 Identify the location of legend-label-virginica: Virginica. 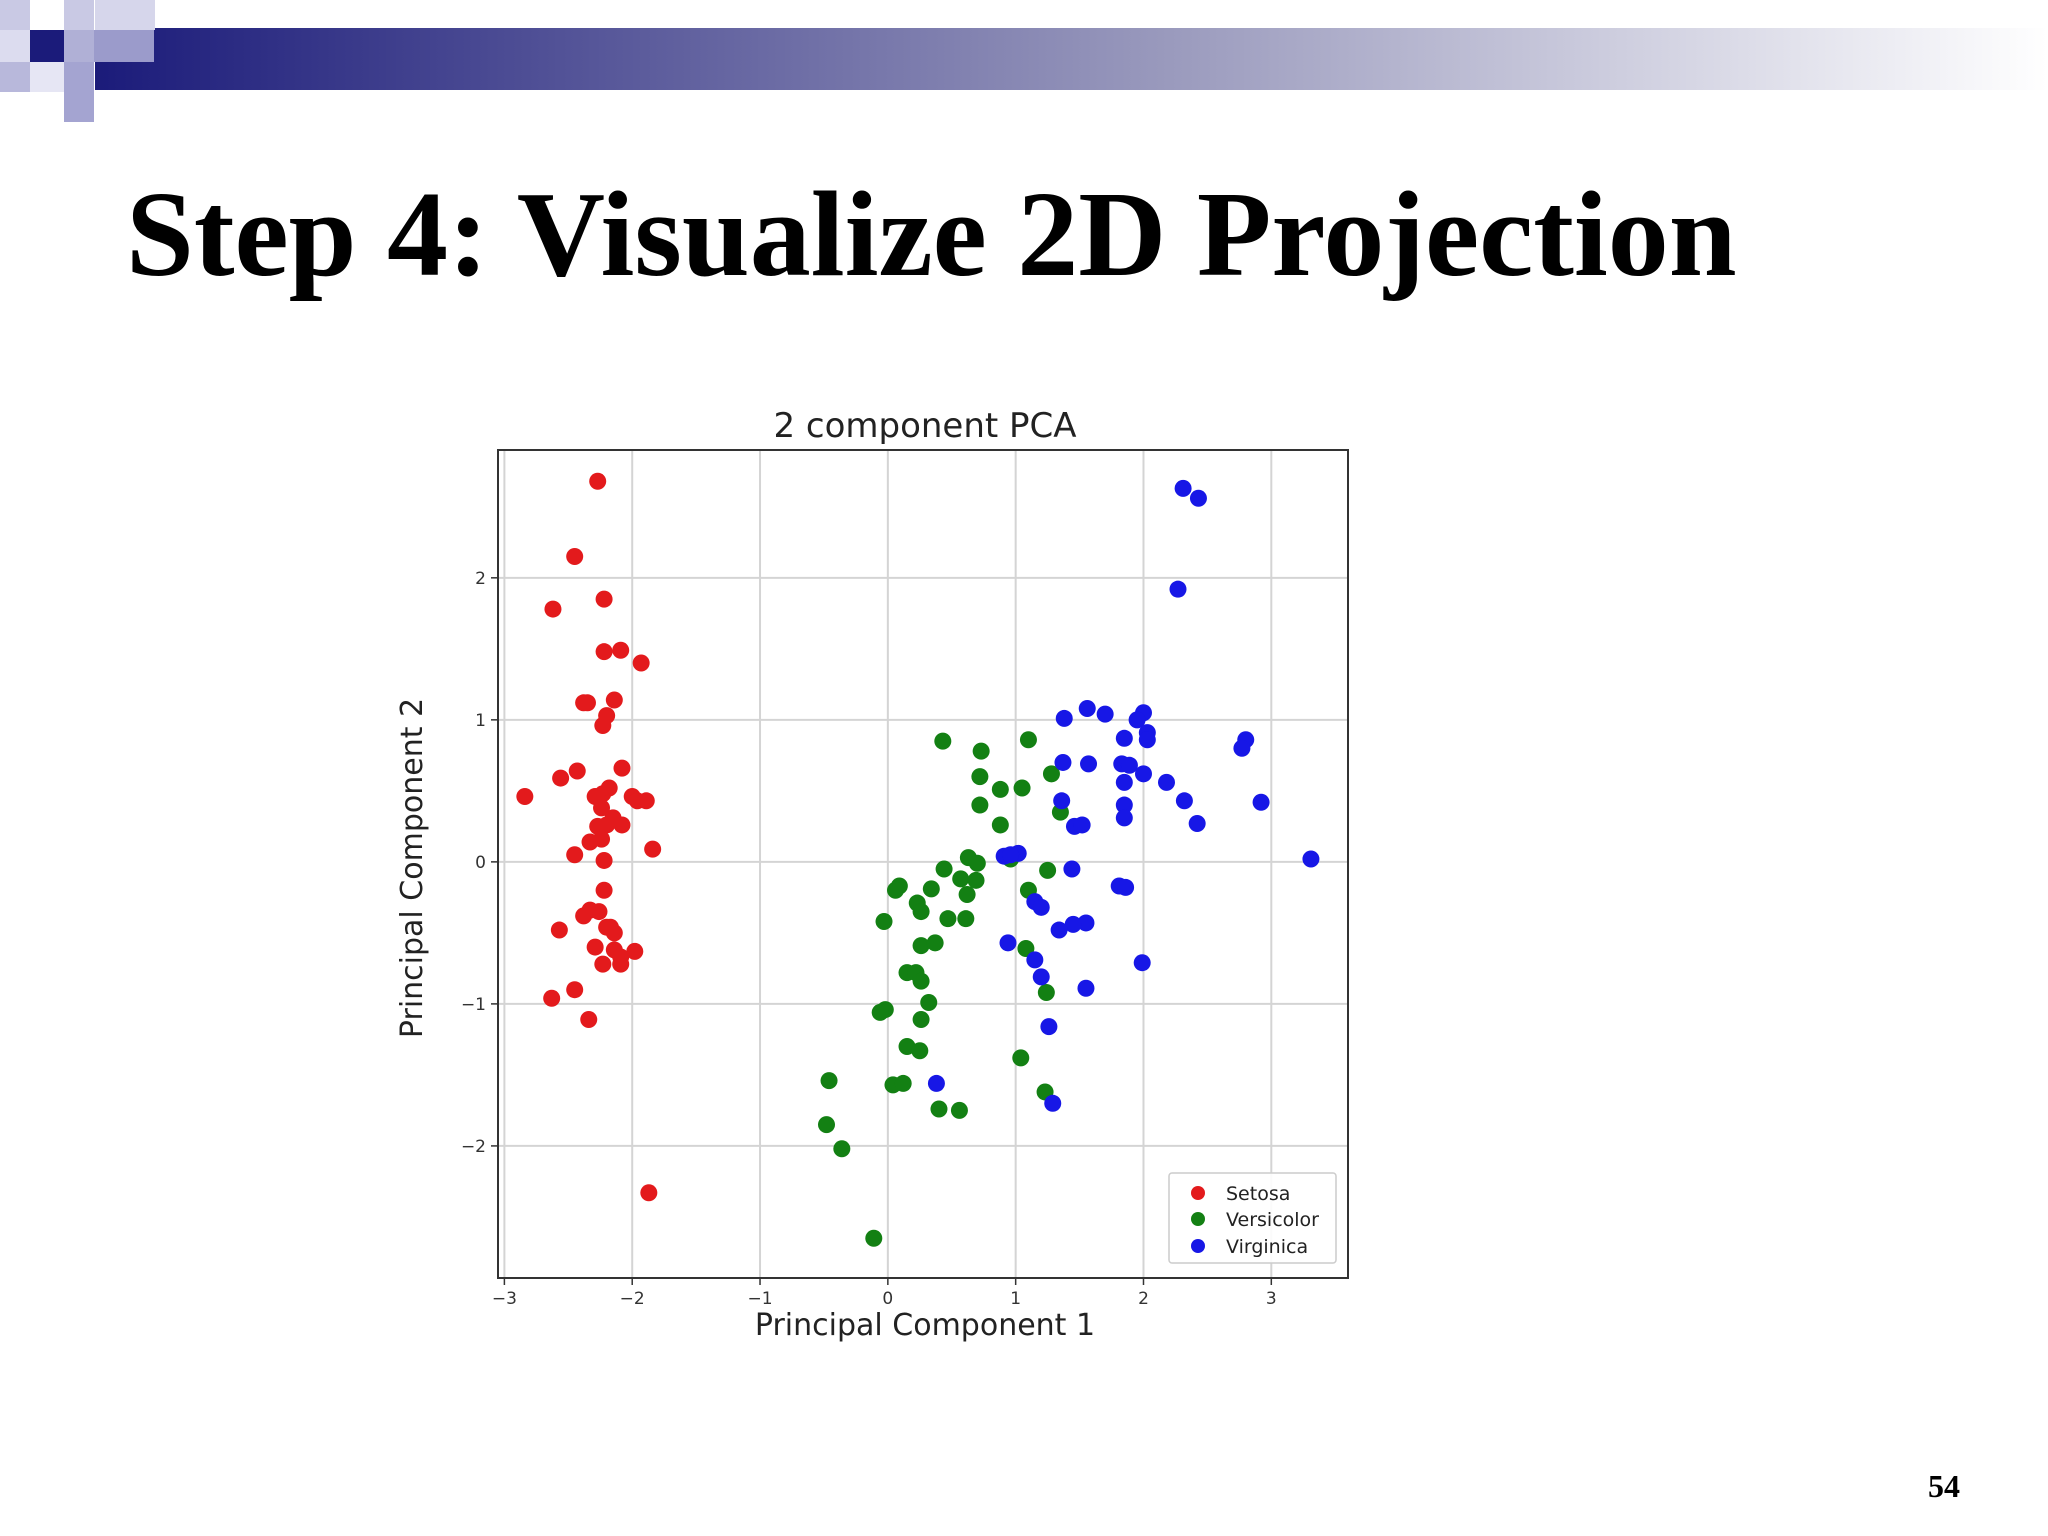
(1267, 1247).